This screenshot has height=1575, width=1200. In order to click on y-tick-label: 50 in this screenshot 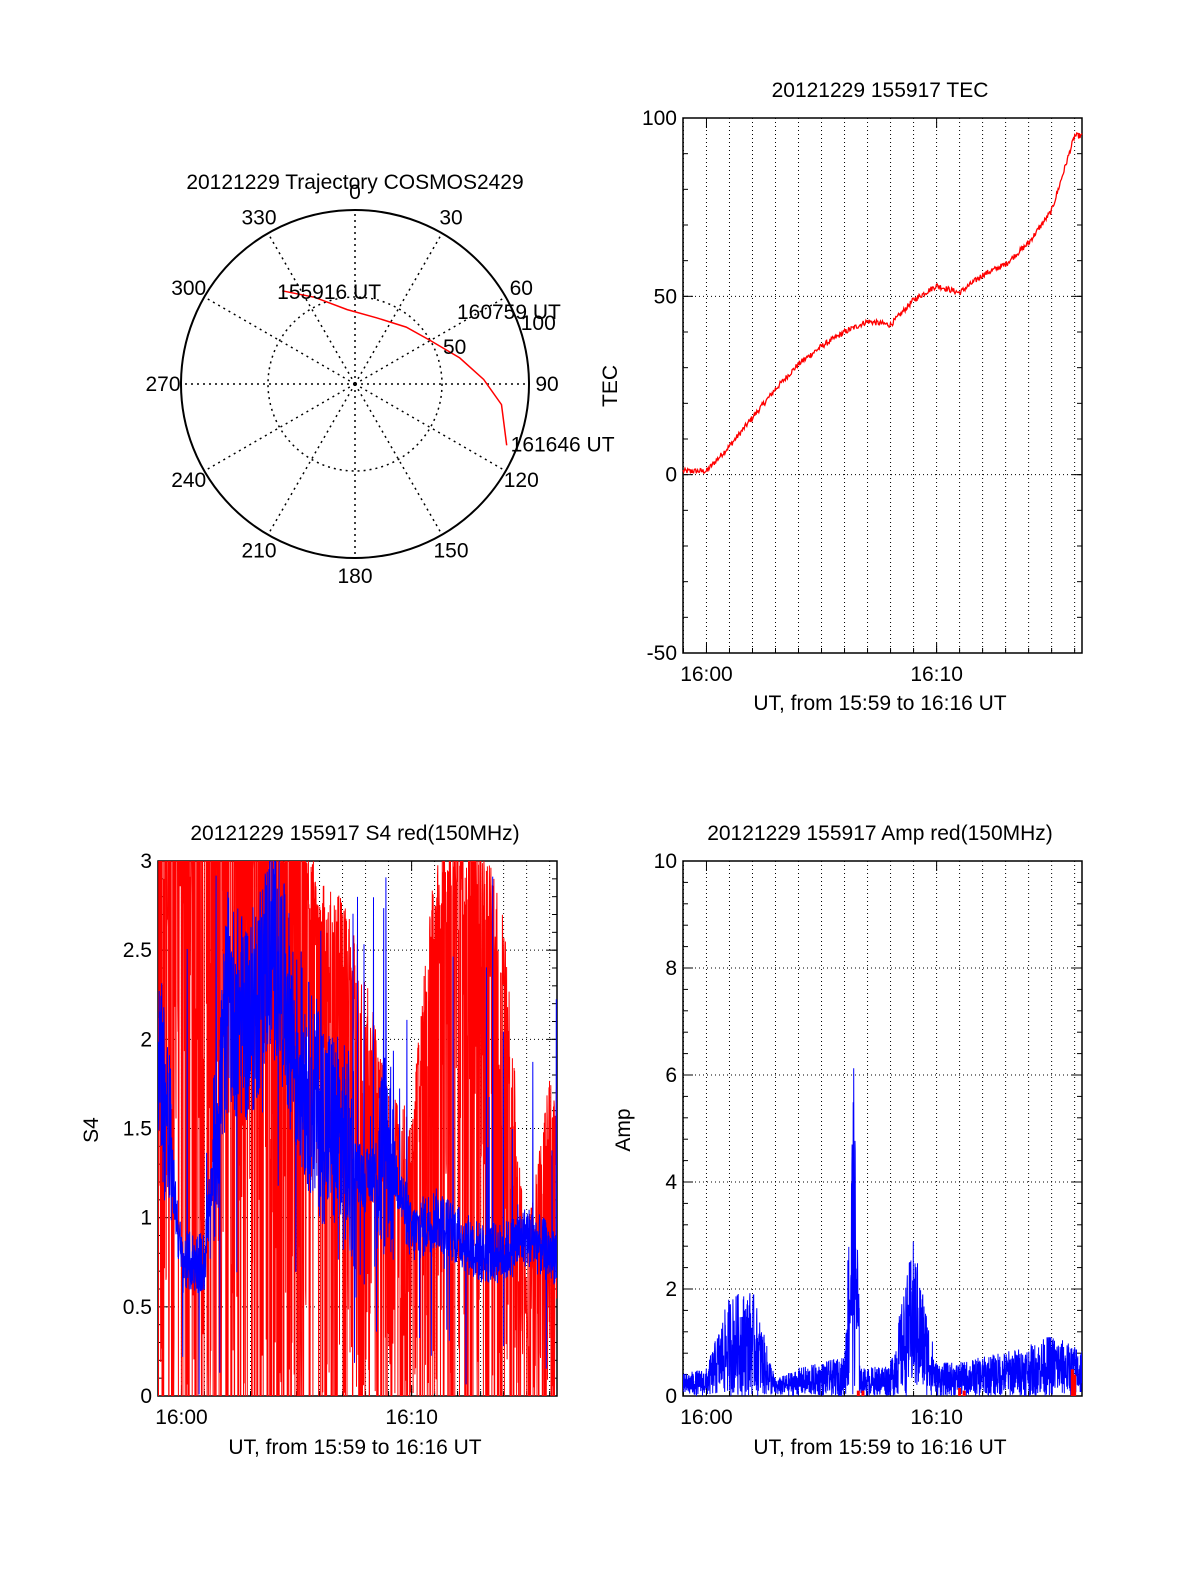, I will do `click(665, 296)`.